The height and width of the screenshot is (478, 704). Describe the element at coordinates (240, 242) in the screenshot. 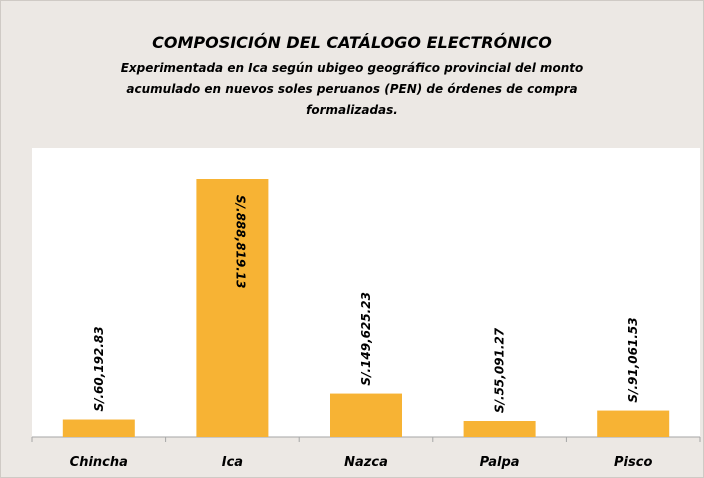

I see `data-label: S/.888,819.13` at that location.